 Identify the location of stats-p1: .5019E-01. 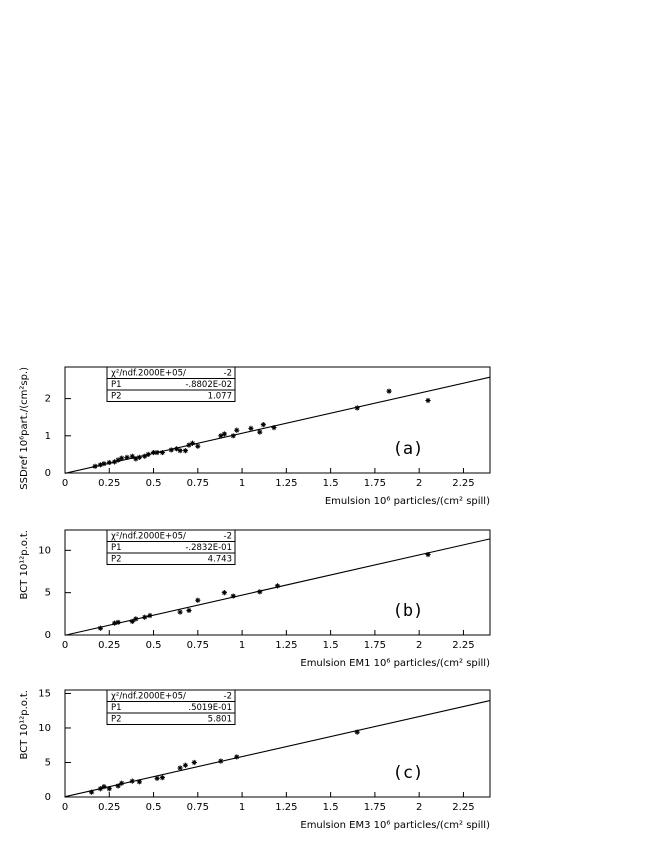
(210, 708).